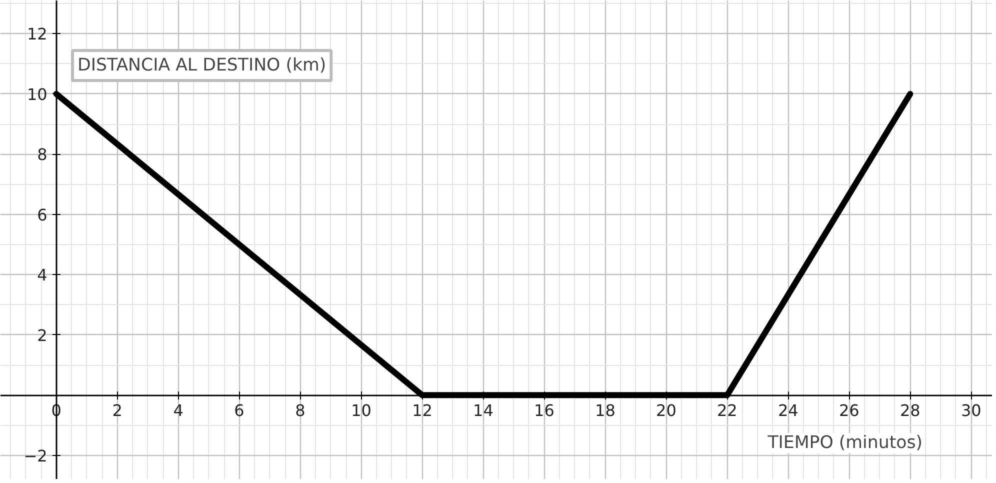 Image resolution: width=996 pixels, height=483 pixels. What do you see at coordinates (544, 410) in the screenshot?
I see `x-tick-label: 16` at bounding box center [544, 410].